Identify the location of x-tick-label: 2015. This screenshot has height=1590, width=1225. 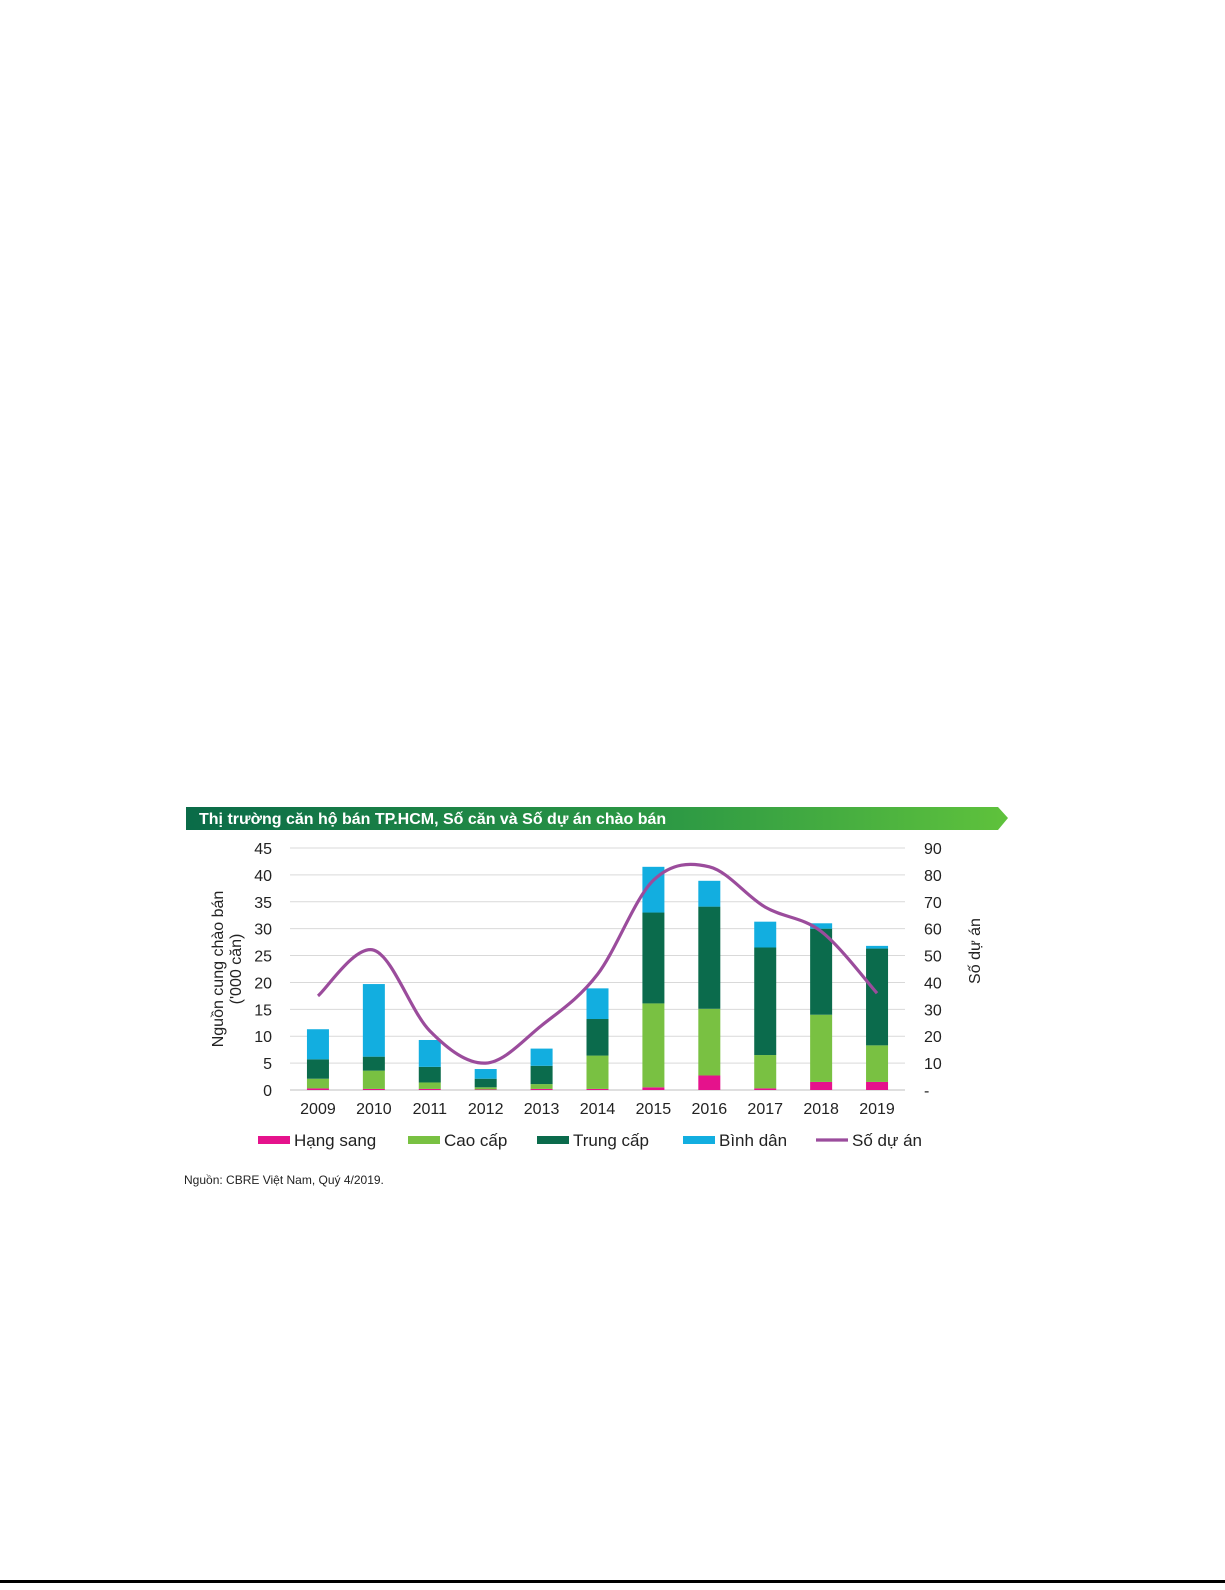
(654, 1109).